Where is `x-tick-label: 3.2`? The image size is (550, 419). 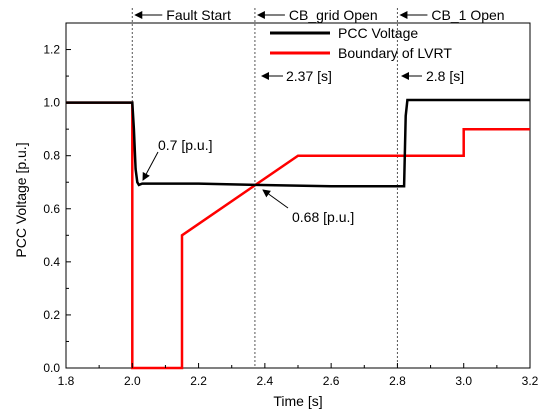 x-tick-label: 3.2 is located at coordinates (530, 381).